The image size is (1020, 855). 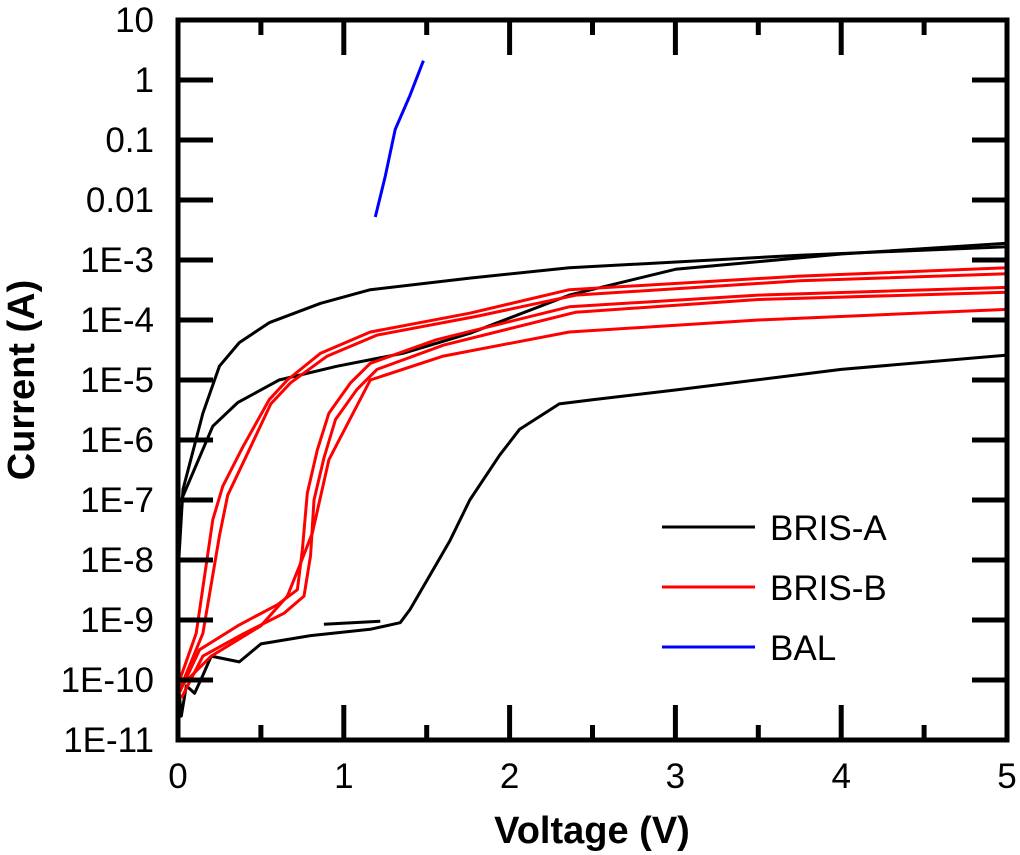 What do you see at coordinates (828, 528) in the screenshot?
I see `legend-label-bris-a: BRIS-A` at bounding box center [828, 528].